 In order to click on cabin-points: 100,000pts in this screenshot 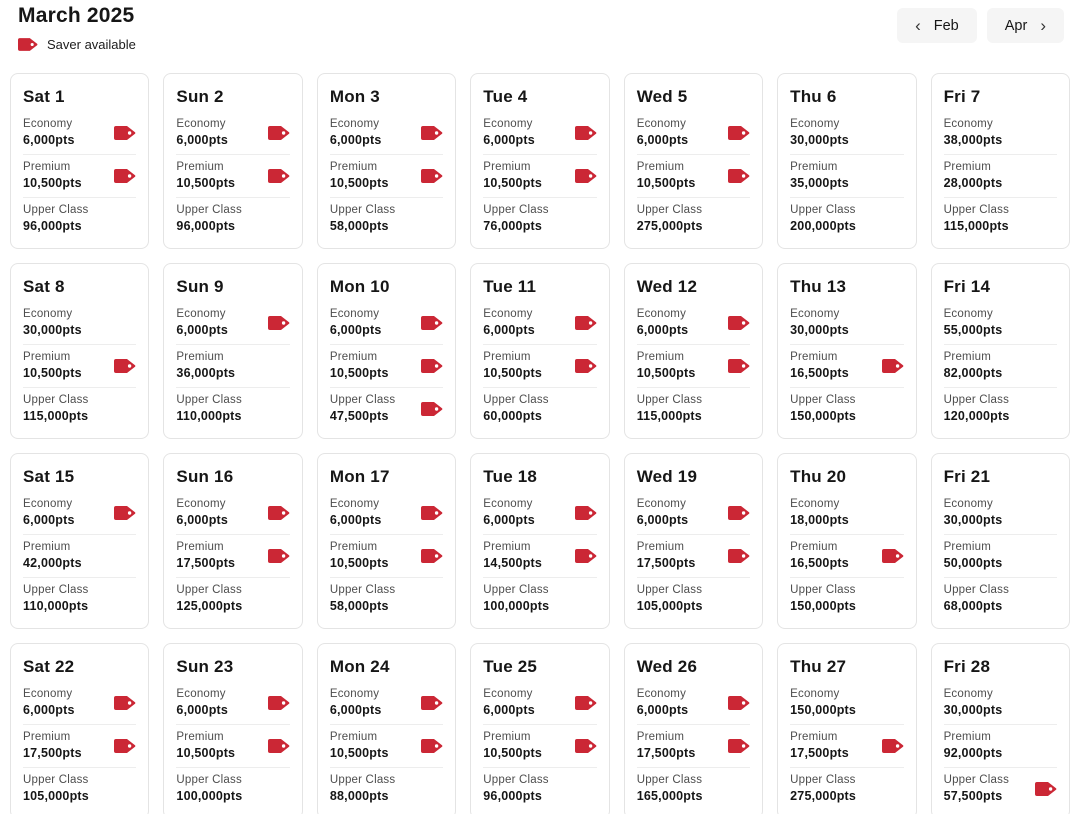, I will do `click(516, 606)`.